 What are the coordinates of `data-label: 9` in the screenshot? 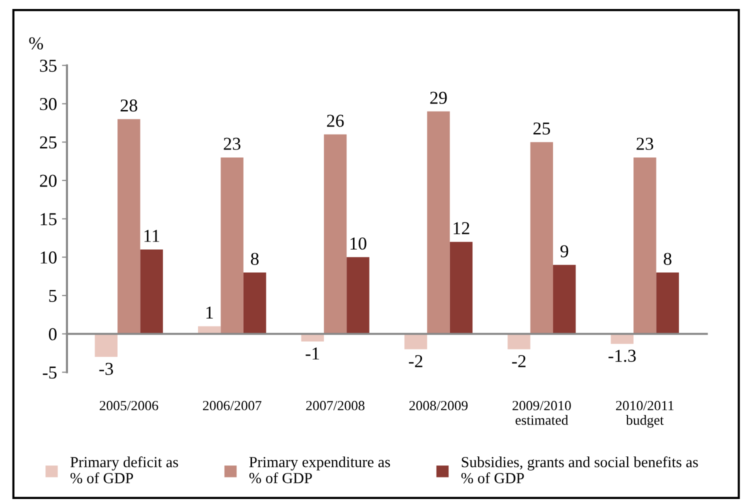 It's located at (564, 251).